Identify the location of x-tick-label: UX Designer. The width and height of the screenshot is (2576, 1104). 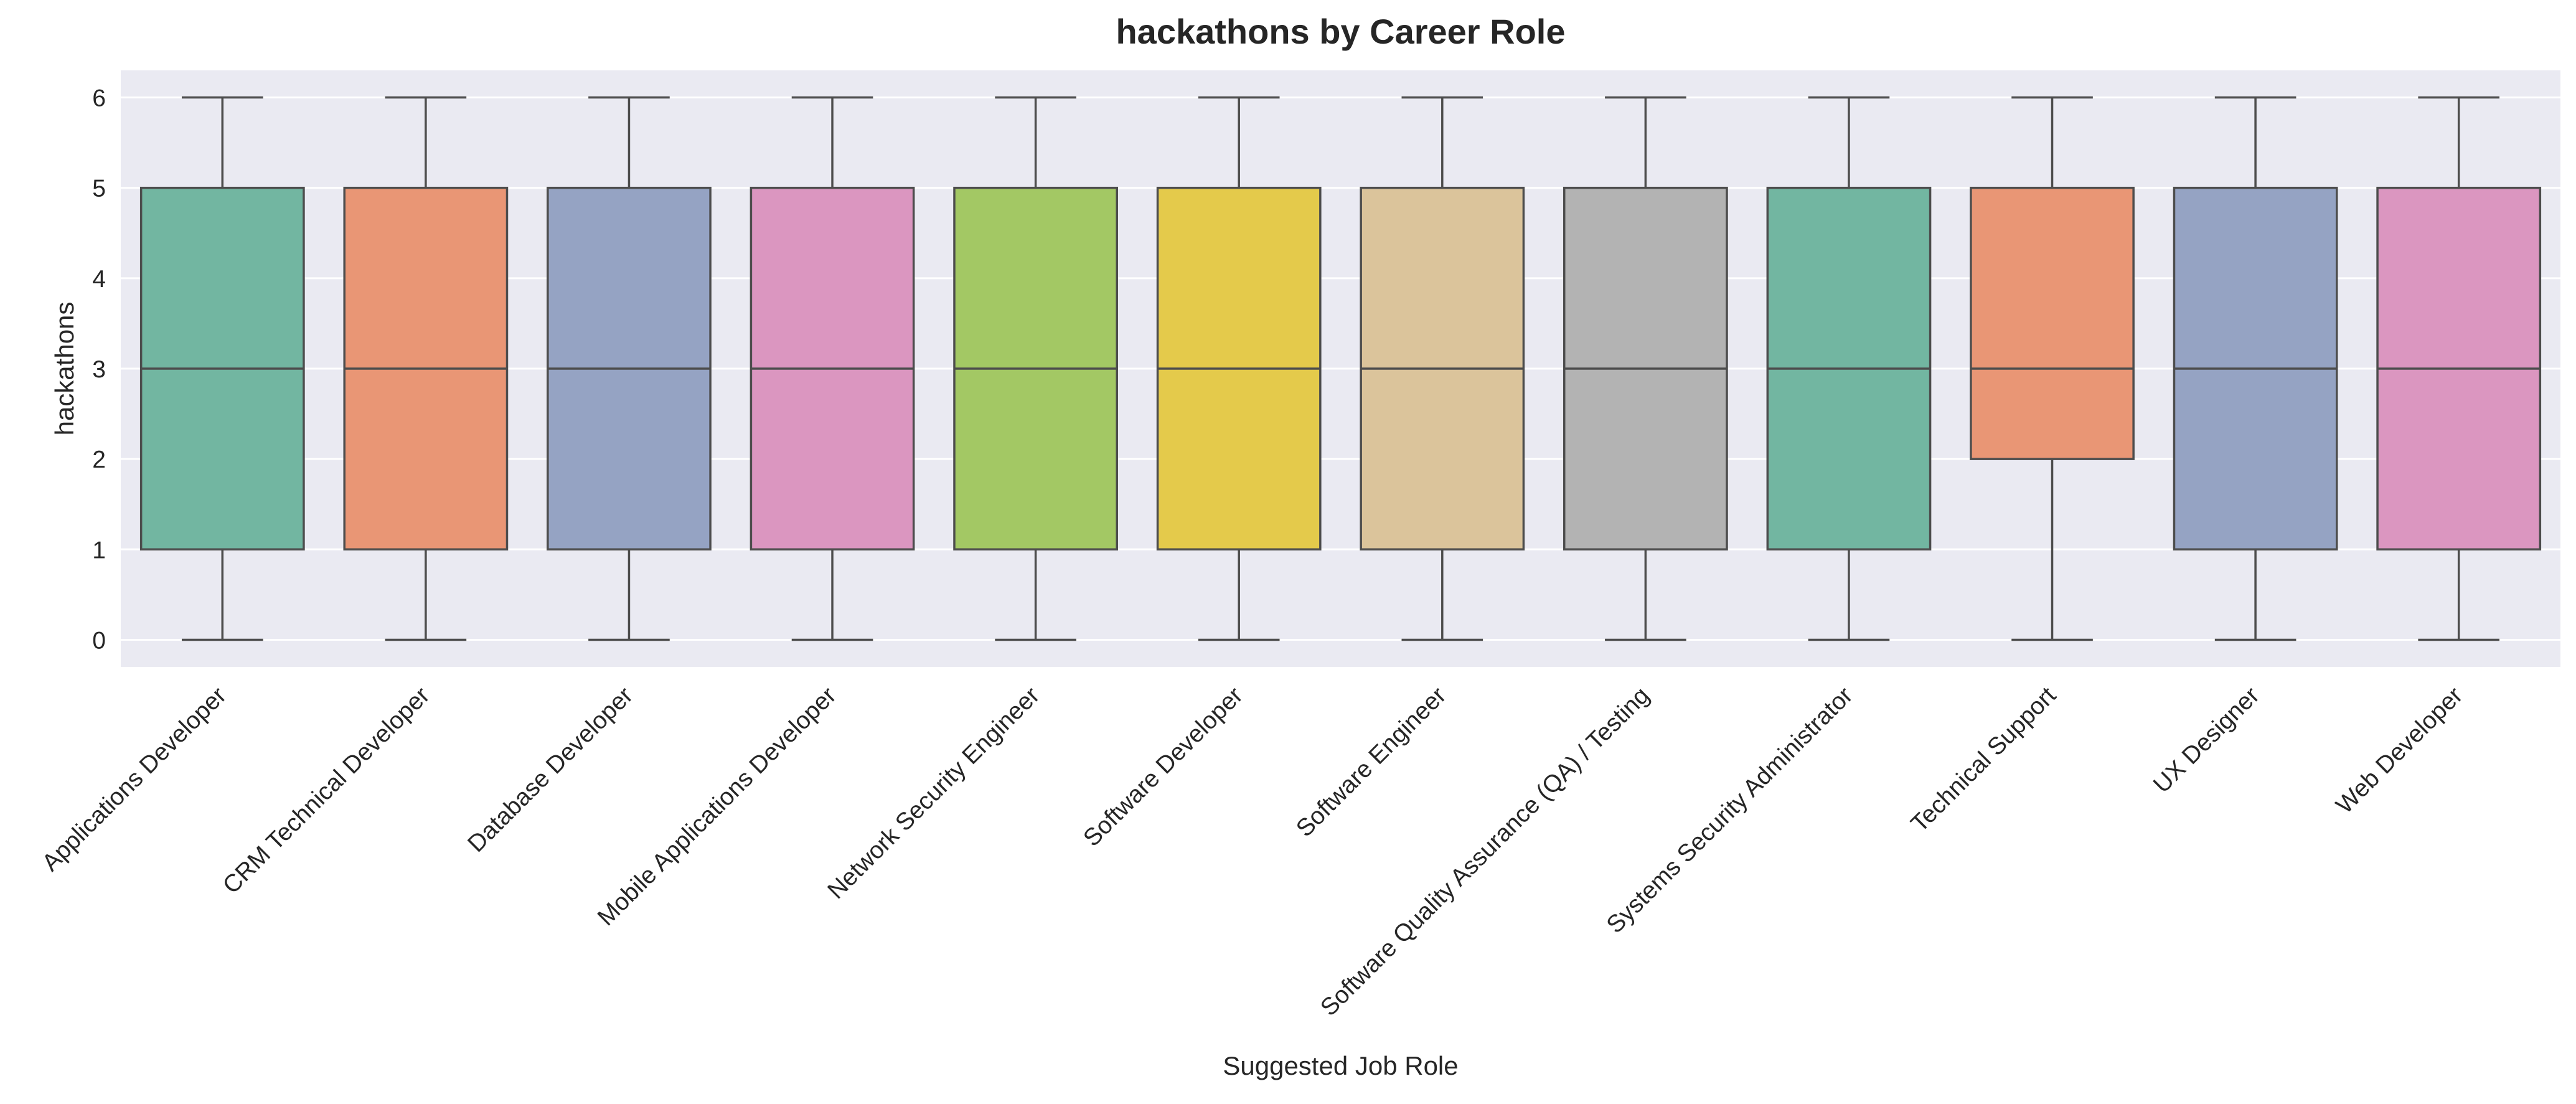
(2206, 740).